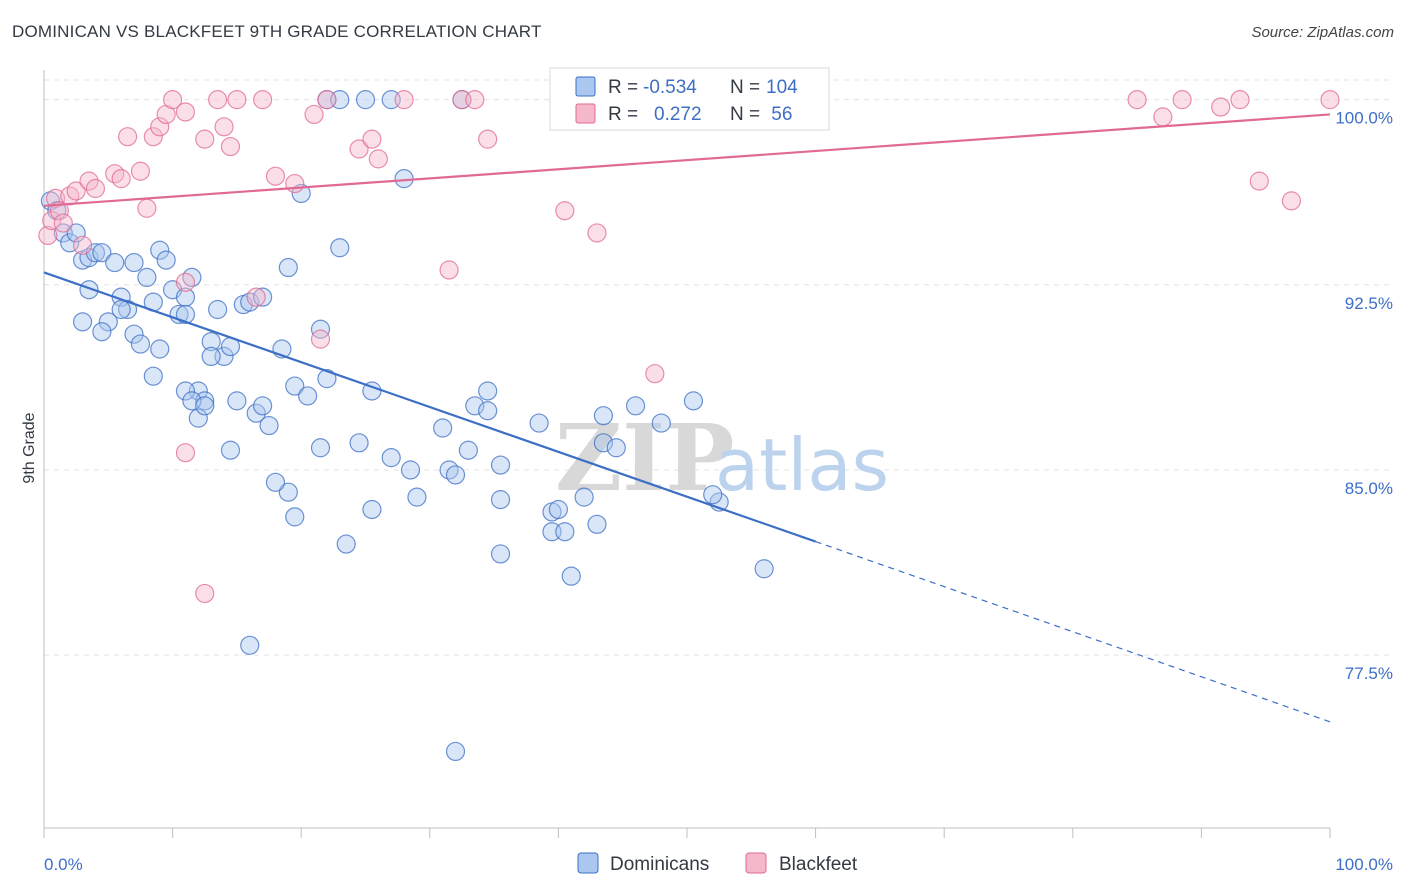 This screenshot has width=1406, height=892. I want to click on legend-n-value-2: 56, so click(779, 114).